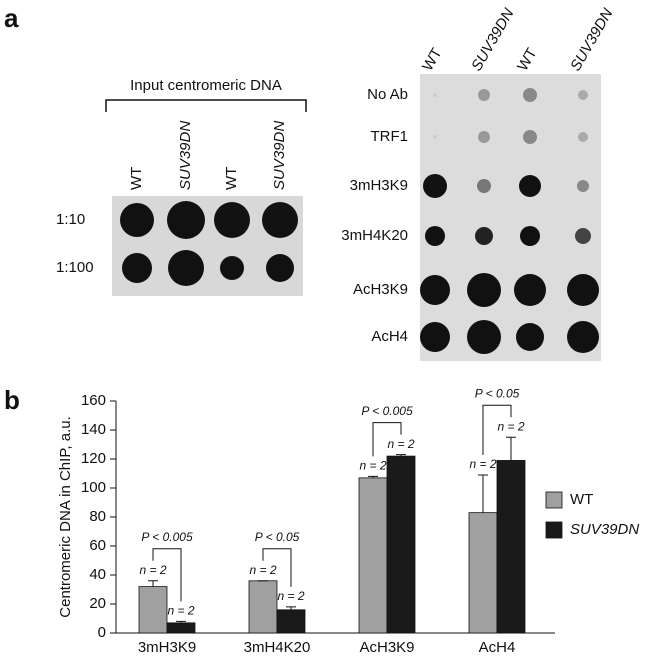  What do you see at coordinates (102, 632) in the screenshot?
I see `y-tick-label: 0` at bounding box center [102, 632].